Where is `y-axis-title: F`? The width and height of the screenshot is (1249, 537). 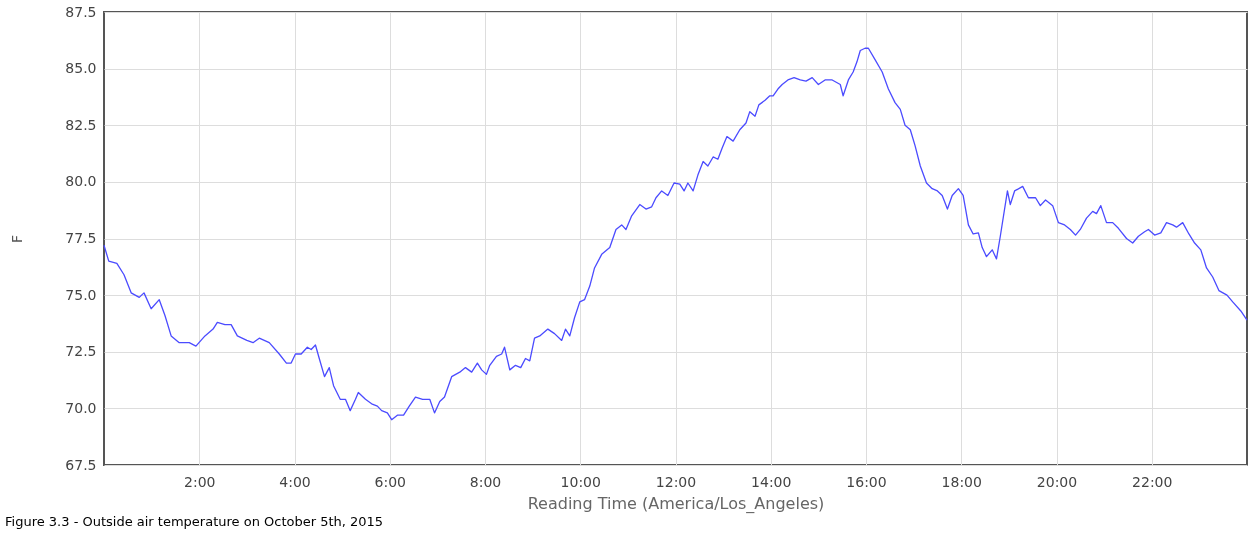 y-axis-title: F is located at coordinates (17, 239).